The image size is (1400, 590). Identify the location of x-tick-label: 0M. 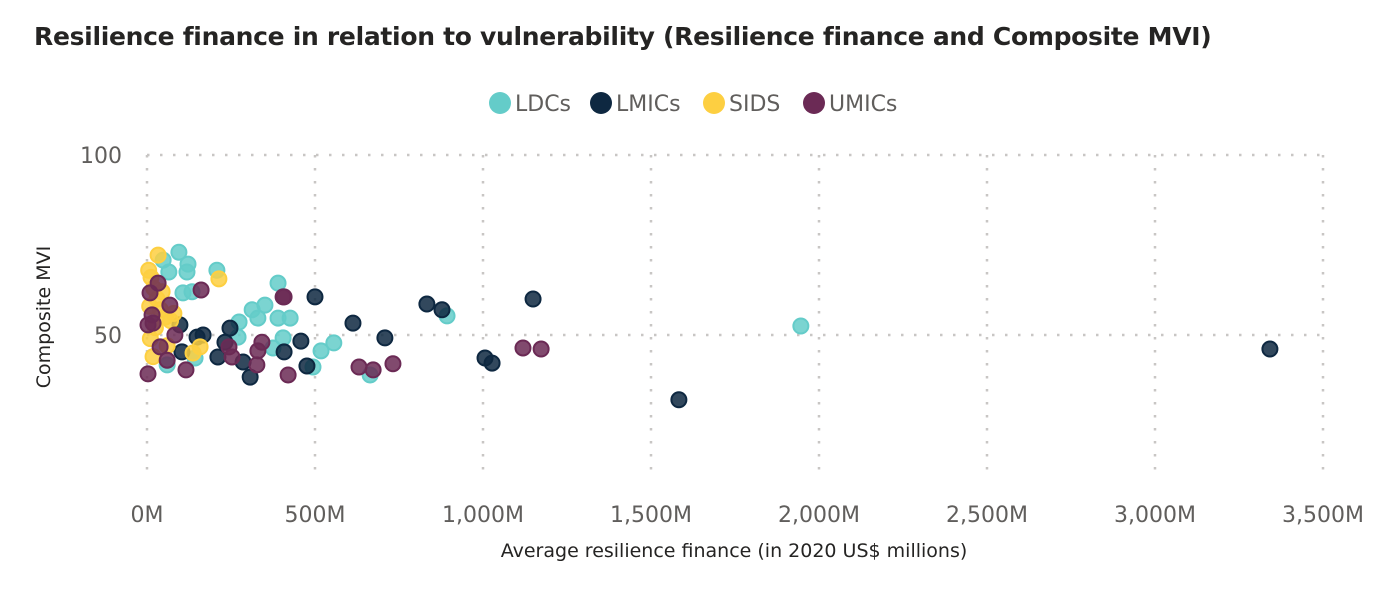
(147, 515).